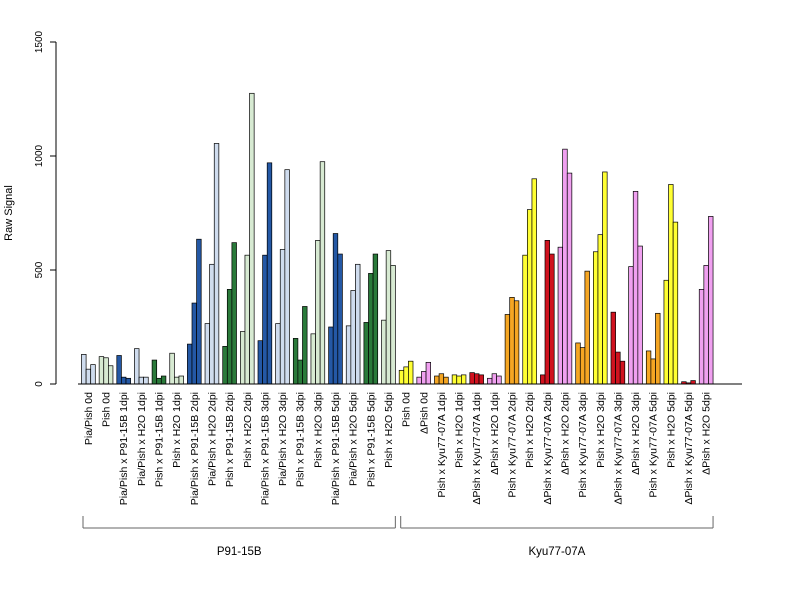 Image resolution: width=800 pixels, height=600 pixels. What do you see at coordinates (424, 413) in the screenshot?
I see `category-label-19: ΔPish 0d` at bounding box center [424, 413].